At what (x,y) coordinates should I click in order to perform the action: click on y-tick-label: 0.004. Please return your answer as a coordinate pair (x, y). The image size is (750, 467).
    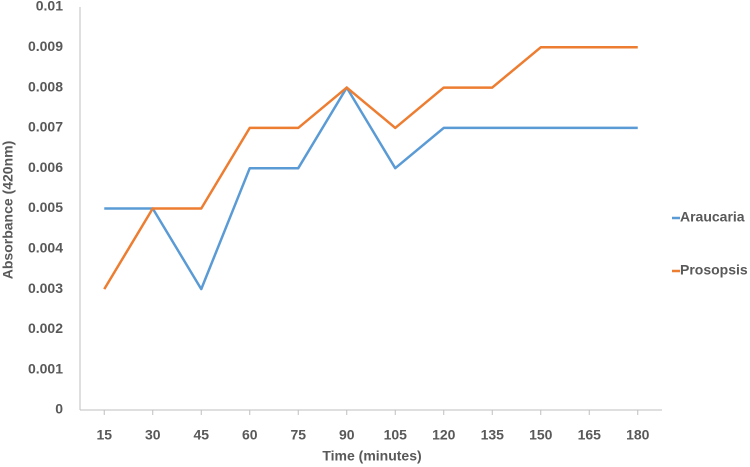
    Looking at the image, I should click on (45, 248).